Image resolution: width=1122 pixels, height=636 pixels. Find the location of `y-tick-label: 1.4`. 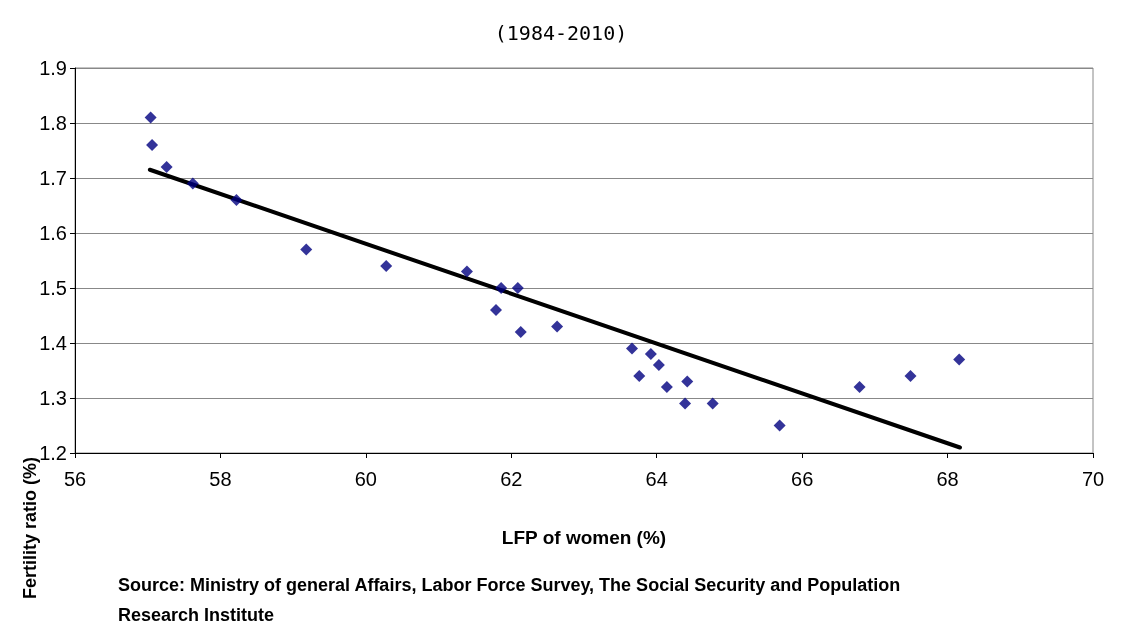

y-tick-label: 1.4 is located at coordinates (53, 343).